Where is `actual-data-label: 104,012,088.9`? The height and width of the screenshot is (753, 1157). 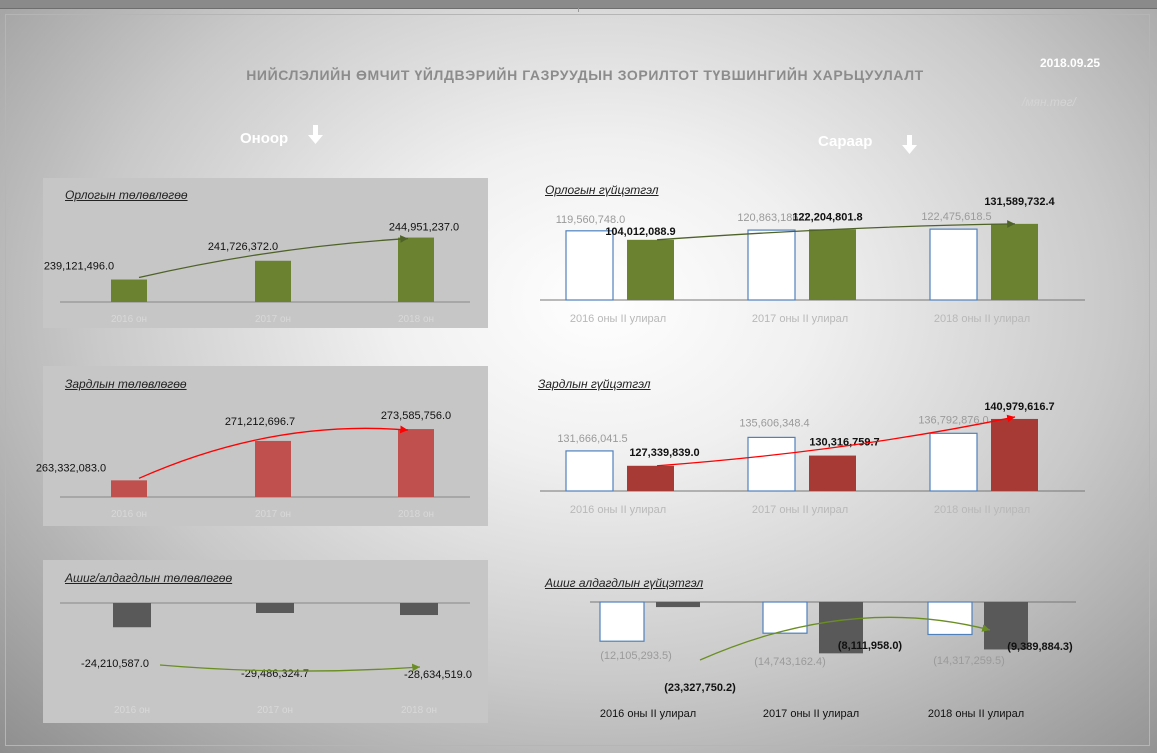 actual-data-label: 104,012,088.9 is located at coordinates (640, 232).